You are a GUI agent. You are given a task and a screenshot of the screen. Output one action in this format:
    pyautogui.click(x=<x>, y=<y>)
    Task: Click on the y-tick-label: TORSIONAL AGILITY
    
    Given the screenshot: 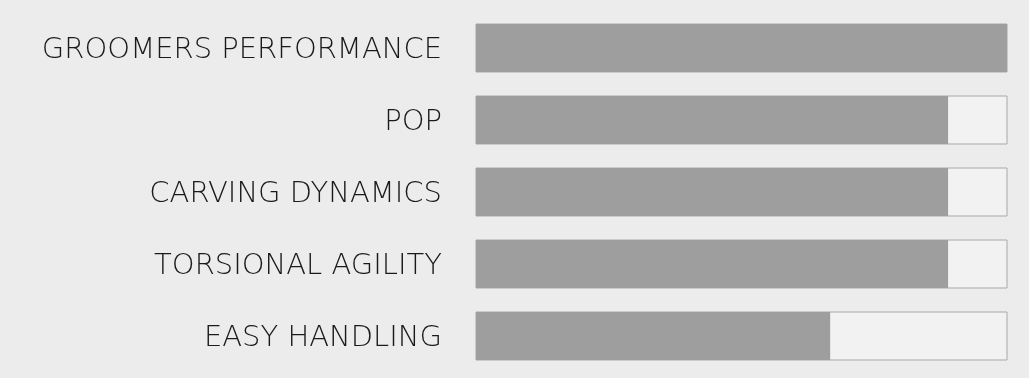 What is the action you would take?
    pyautogui.click(x=298, y=264)
    